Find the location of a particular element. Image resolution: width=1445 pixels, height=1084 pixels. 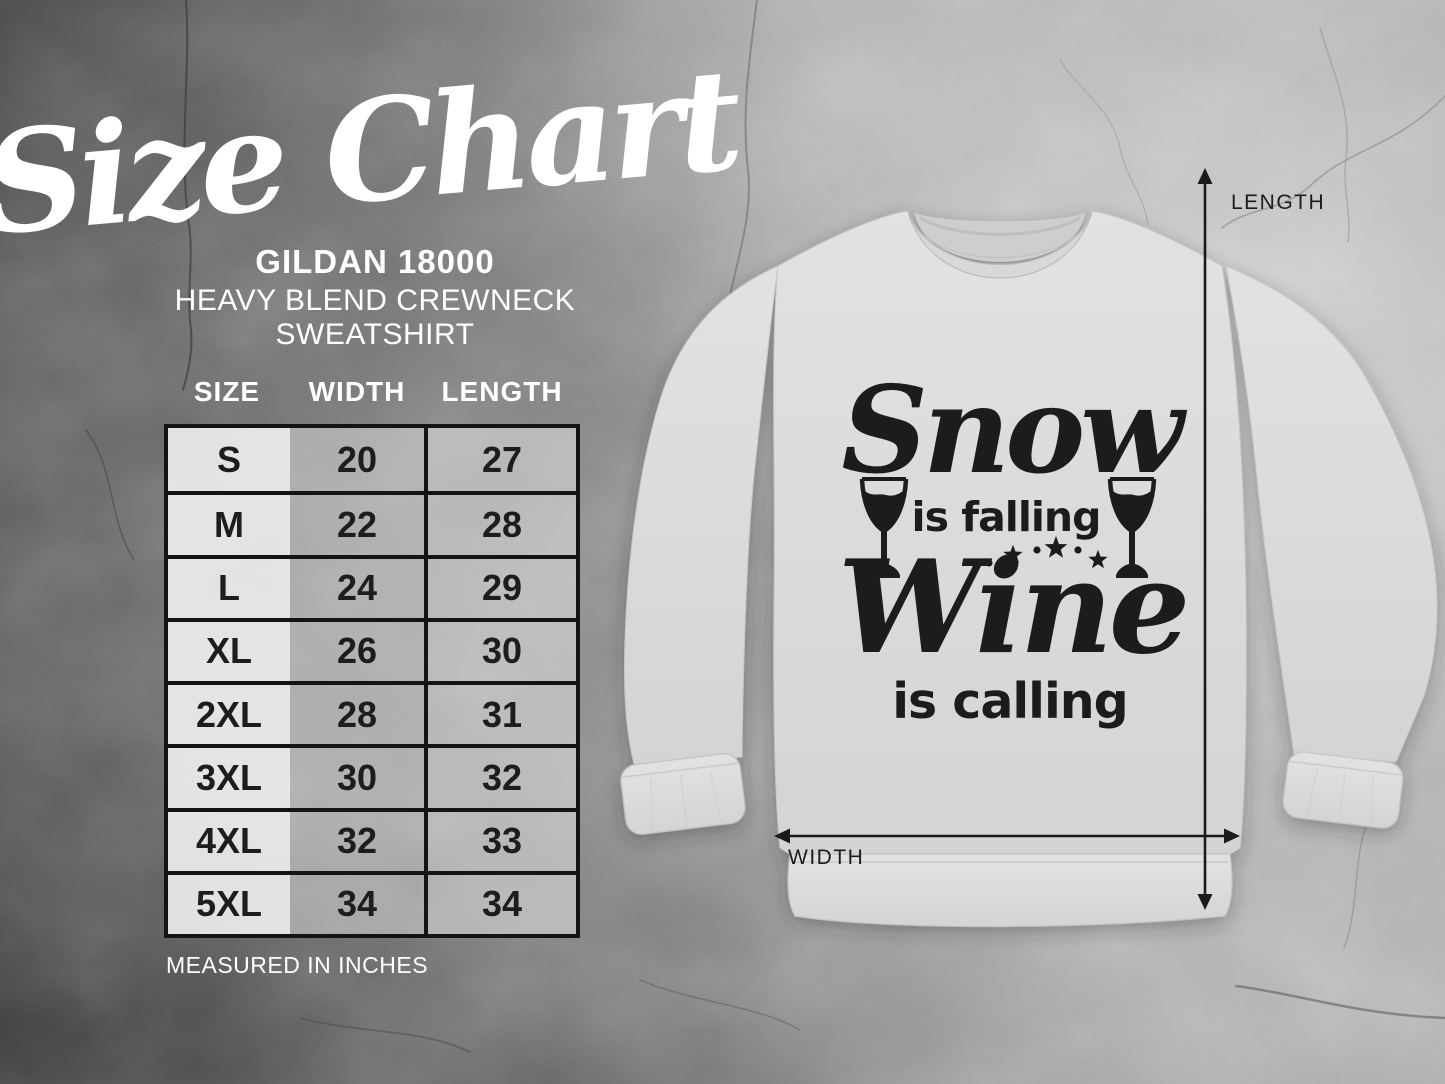

print-is-falling: is falling is located at coordinates (1006, 517).